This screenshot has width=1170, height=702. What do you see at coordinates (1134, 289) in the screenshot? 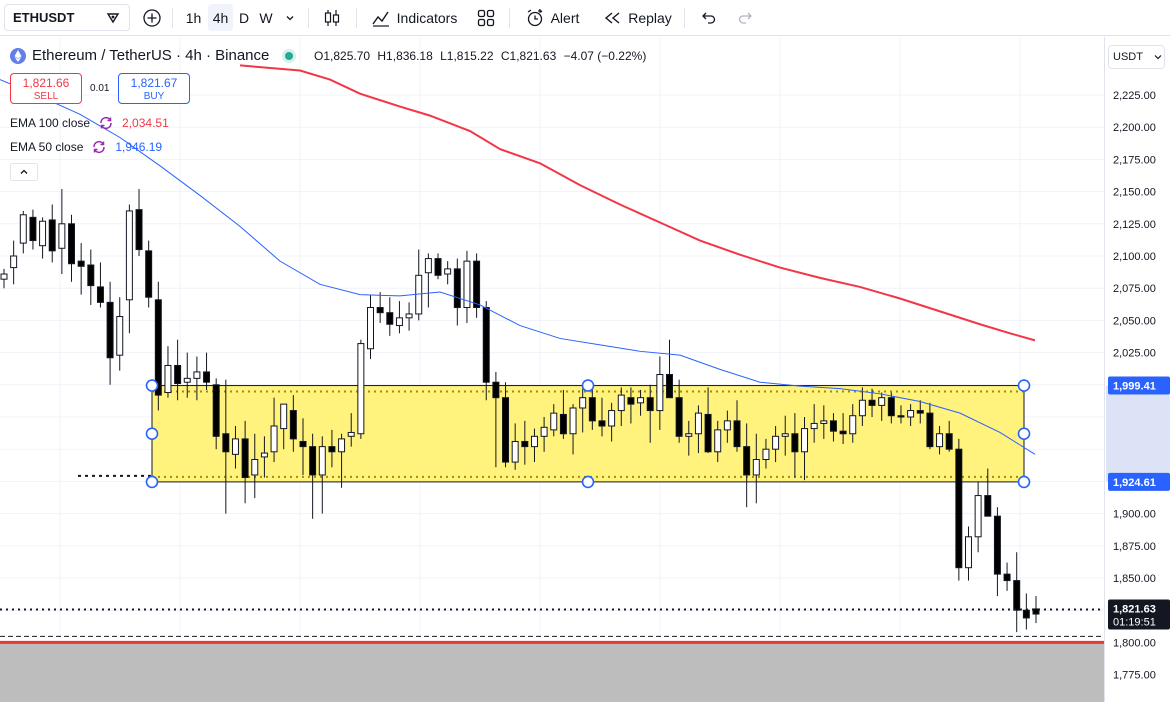
I see `price-tick-label: 2,075.00` at bounding box center [1134, 289].